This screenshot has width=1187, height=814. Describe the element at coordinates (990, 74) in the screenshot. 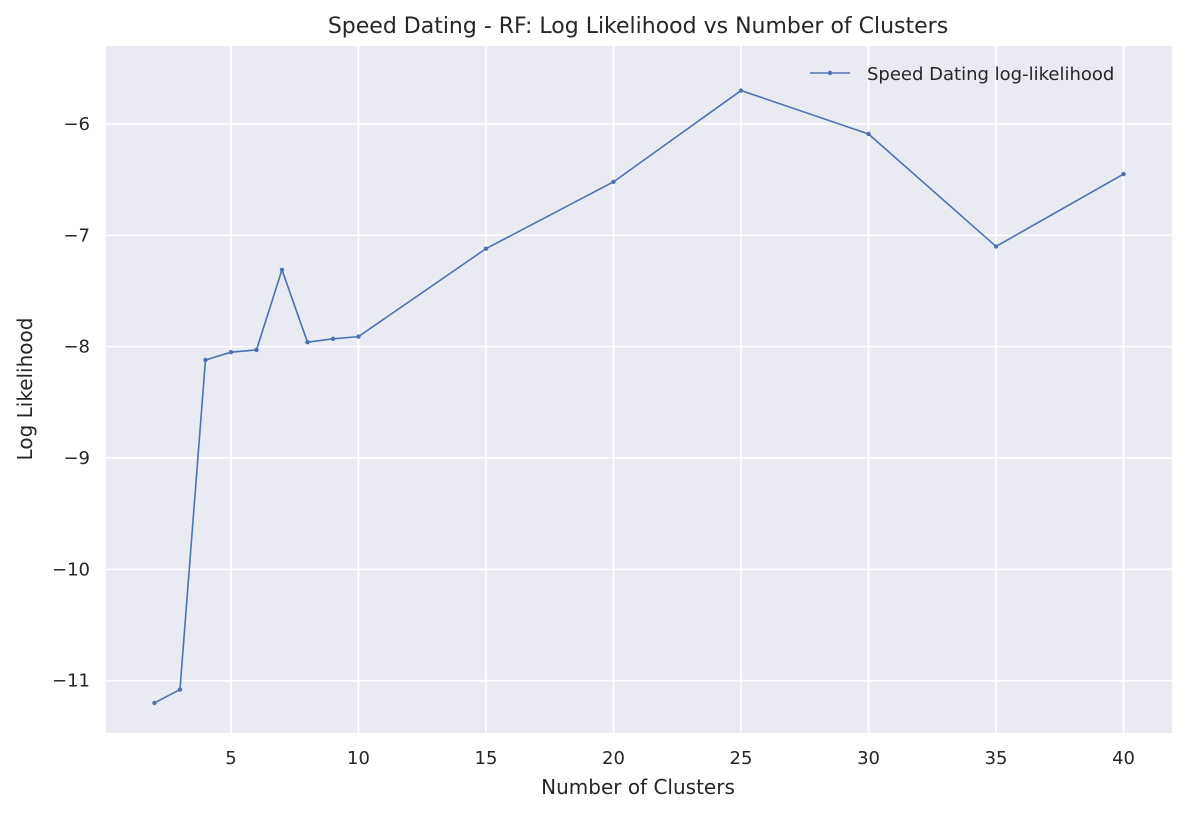

I see `legend-label: Speed Dating log-likelihood` at that location.